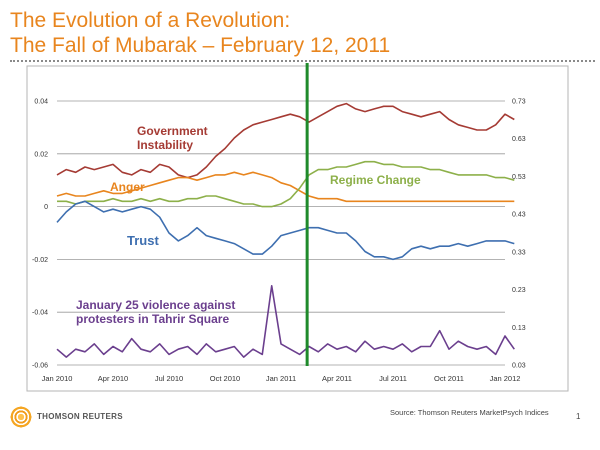 This screenshot has width=600, height=450. I want to click on y-right-tick-label: 0.23, so click(519, 290).